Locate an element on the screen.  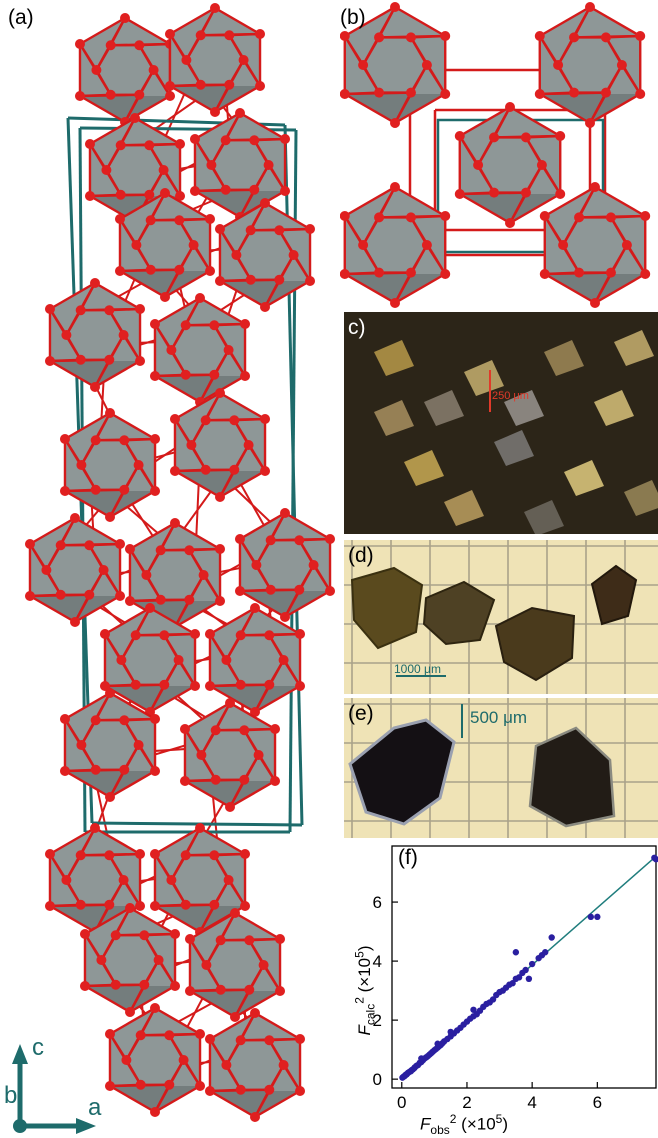
y-tick-label: 4 is located at coordinates (377, 961).